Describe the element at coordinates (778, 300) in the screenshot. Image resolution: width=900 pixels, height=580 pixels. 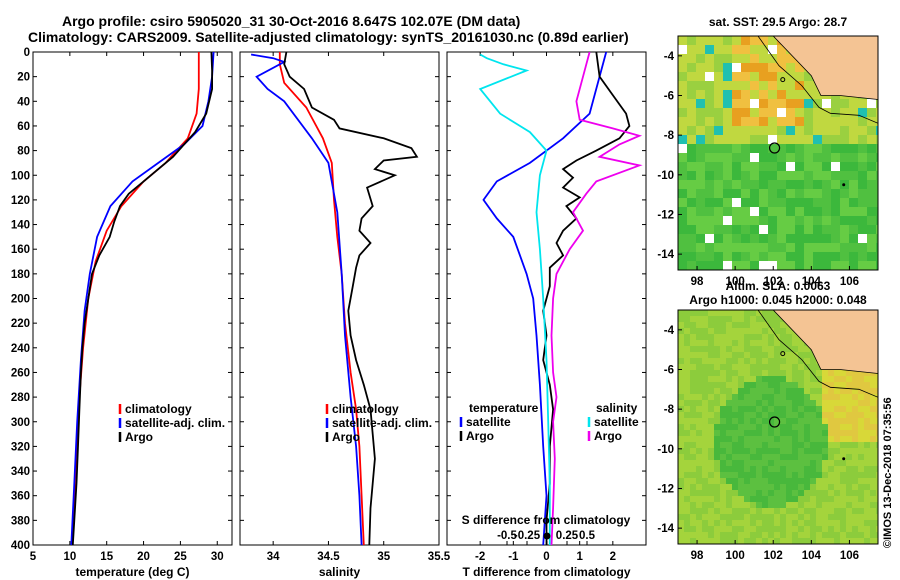
I see `sla_map-subtitle: Argo h1000: 0.045 h2000: 0.048` at that location.